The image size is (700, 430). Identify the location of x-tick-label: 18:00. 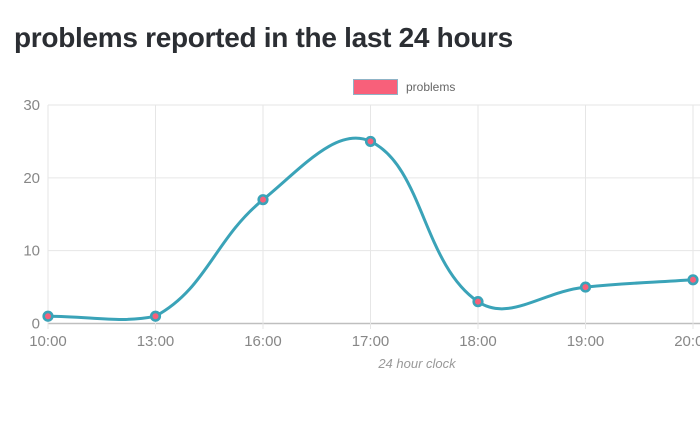
(478, 341).